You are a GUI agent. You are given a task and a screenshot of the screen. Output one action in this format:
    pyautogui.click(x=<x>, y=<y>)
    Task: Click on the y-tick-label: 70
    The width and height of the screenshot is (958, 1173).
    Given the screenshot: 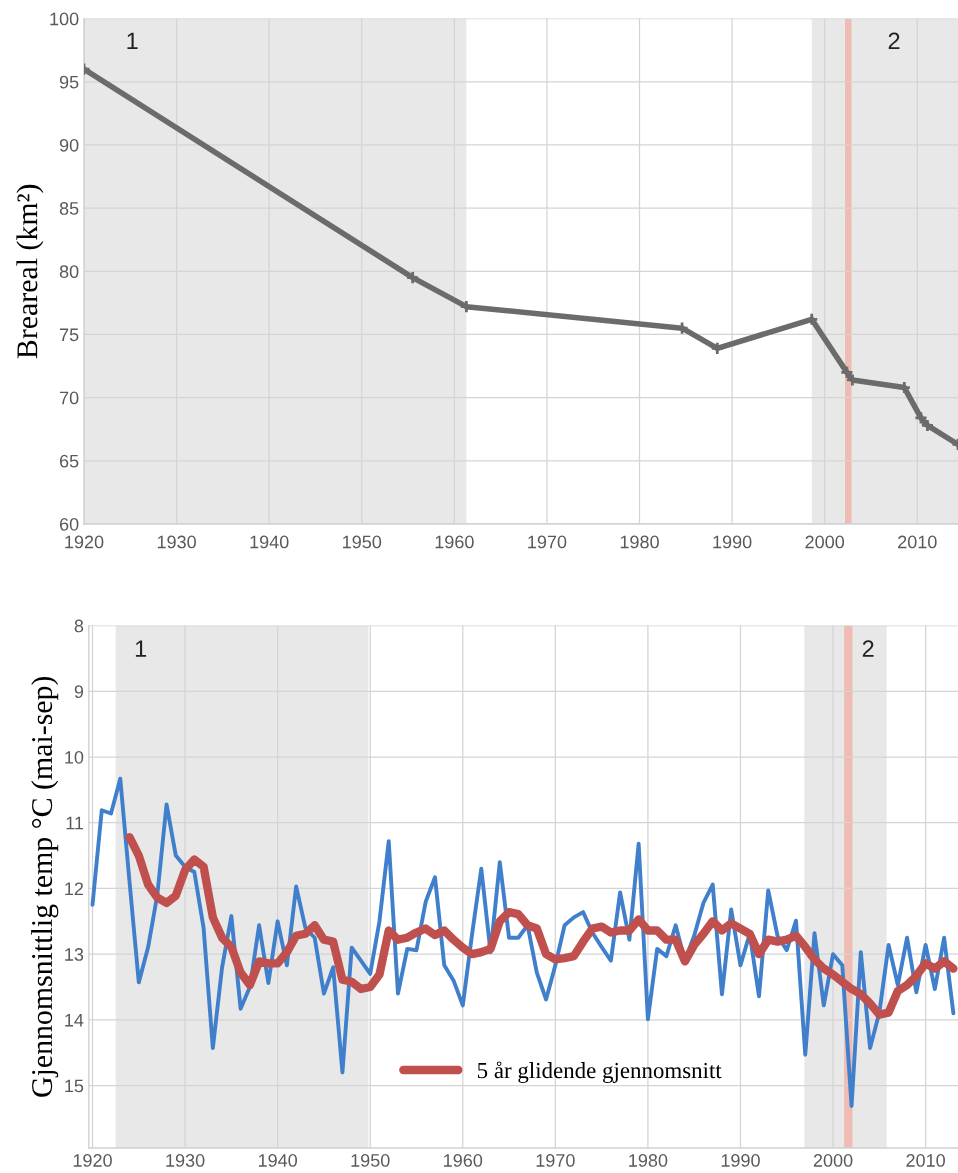 What is the action you would take?
    pyautogui.click(x=69, y=398)
    